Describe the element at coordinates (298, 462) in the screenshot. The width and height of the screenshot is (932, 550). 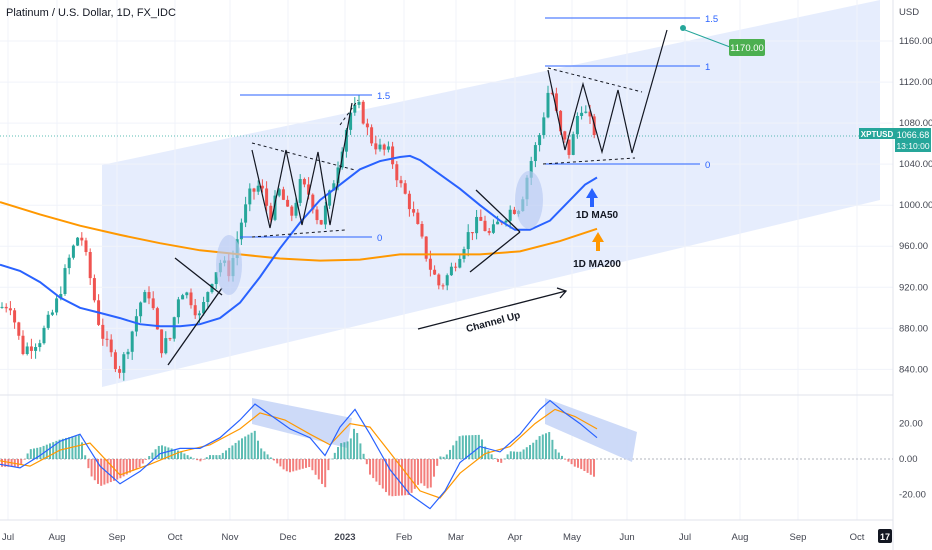
I see `oscillator-histogram` at that location.